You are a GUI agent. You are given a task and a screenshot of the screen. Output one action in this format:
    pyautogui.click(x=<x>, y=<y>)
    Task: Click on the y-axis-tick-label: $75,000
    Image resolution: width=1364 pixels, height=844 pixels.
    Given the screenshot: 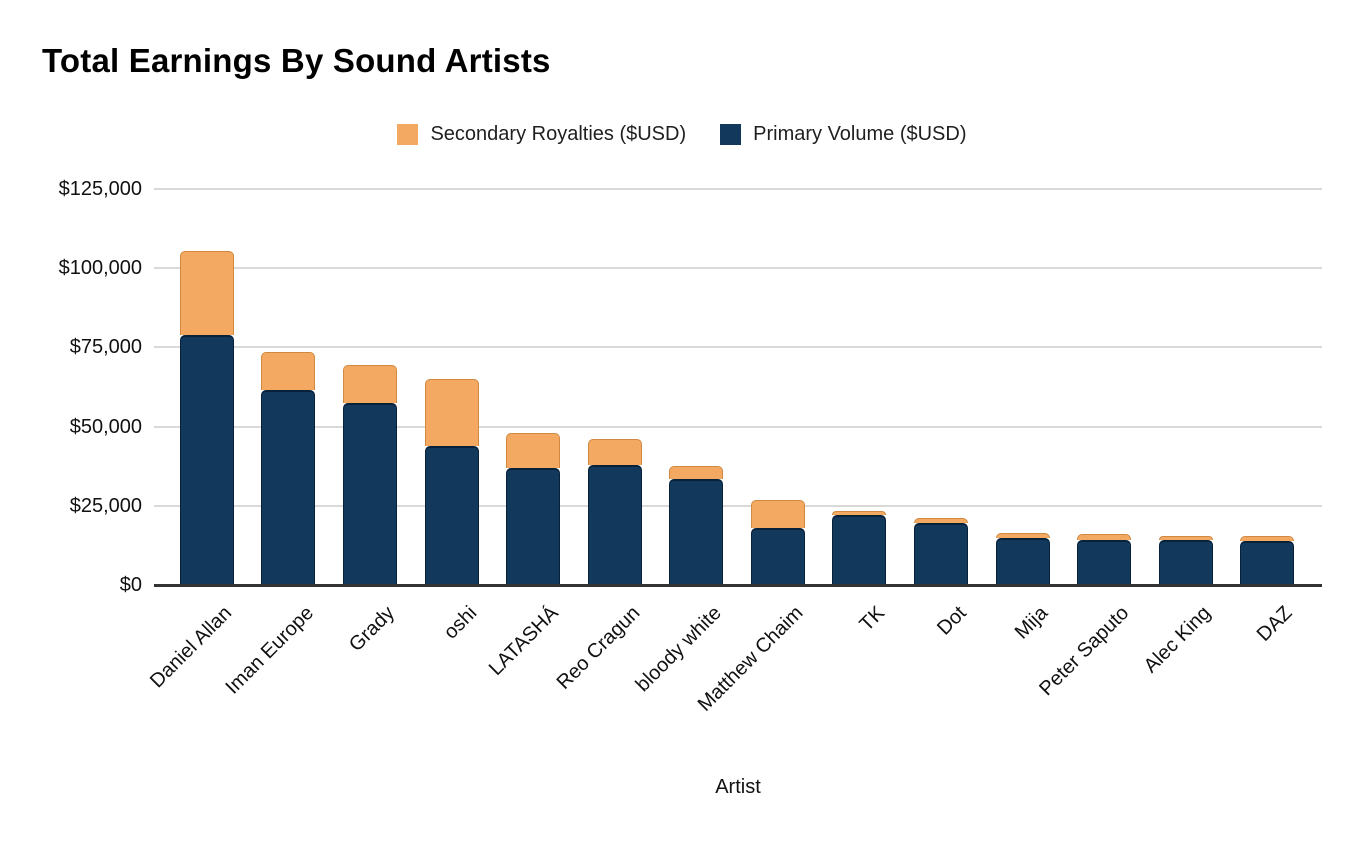 What is the action you would take?
    pyautogui.click(x=105, y=347)
    